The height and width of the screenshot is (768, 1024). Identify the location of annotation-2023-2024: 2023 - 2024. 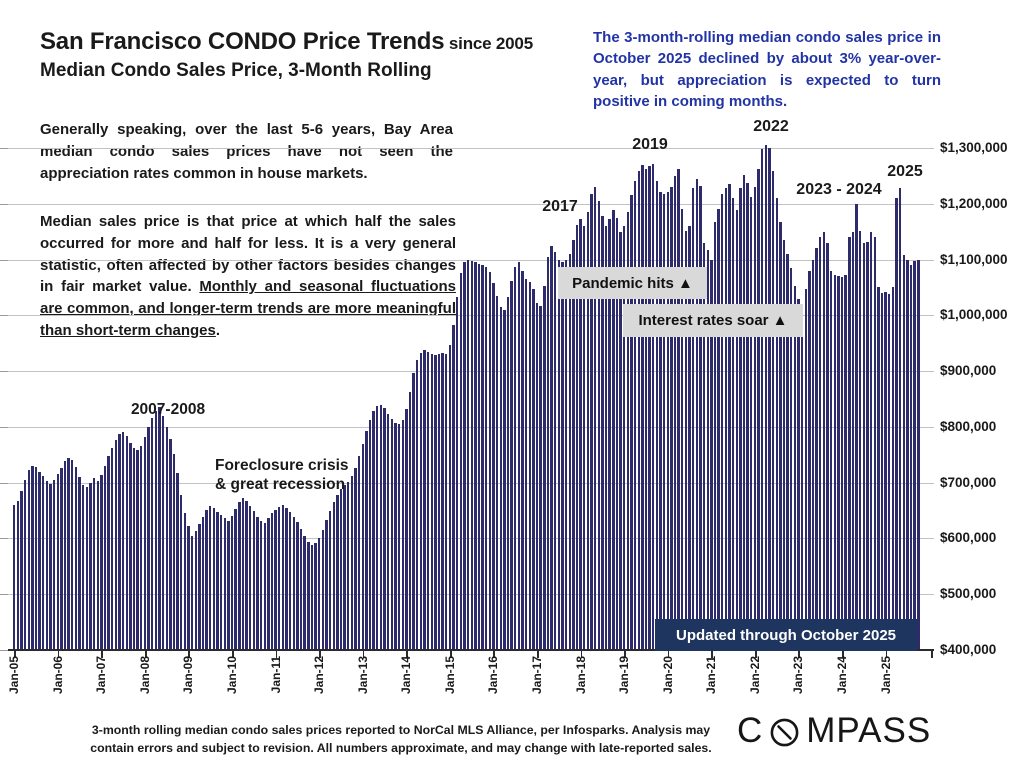
(839, 189).